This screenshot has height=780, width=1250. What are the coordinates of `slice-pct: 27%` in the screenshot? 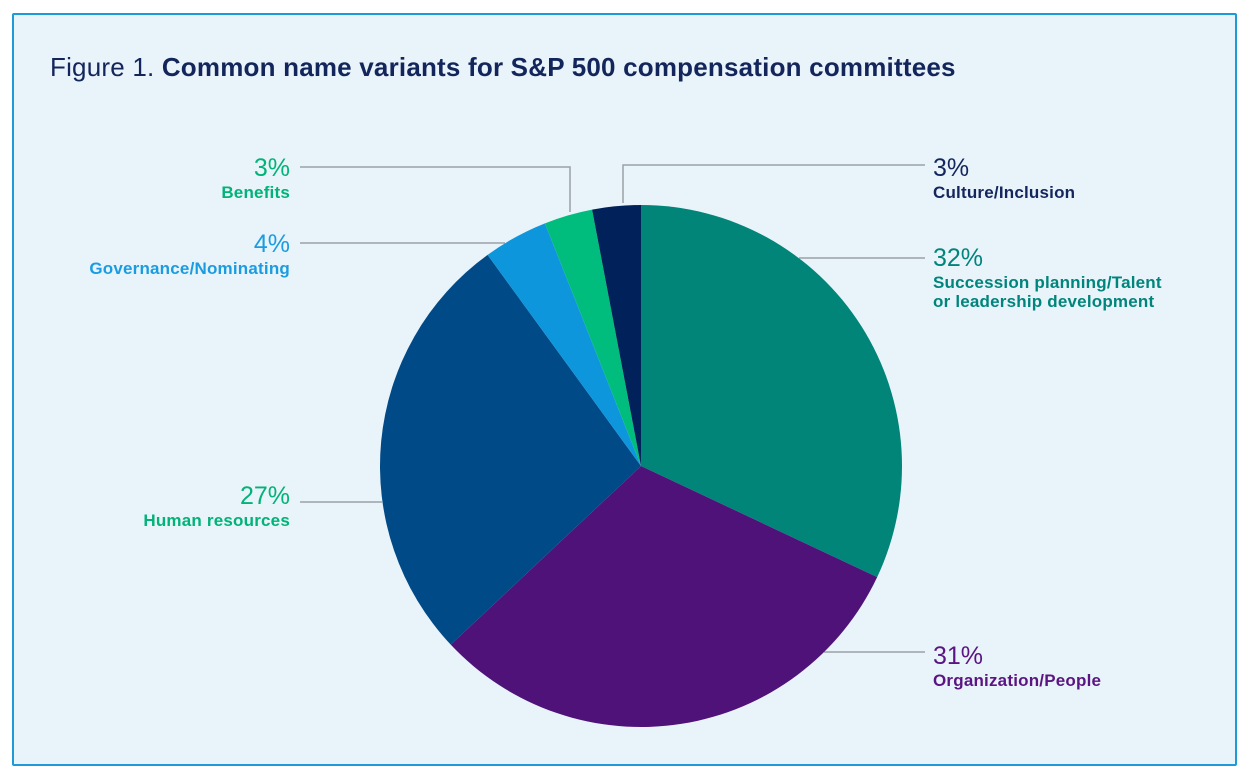 It's located at (264, 496).